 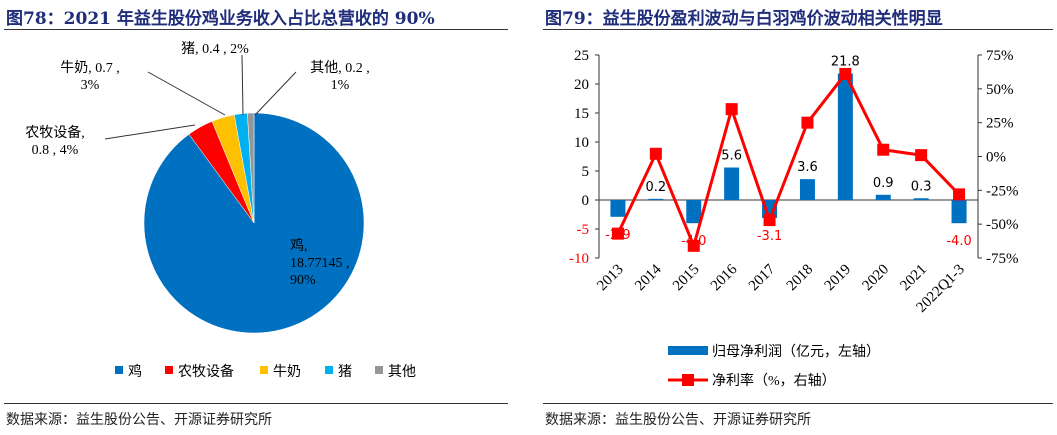 I want to click on left-source-rule, so click(x=256, y=403).